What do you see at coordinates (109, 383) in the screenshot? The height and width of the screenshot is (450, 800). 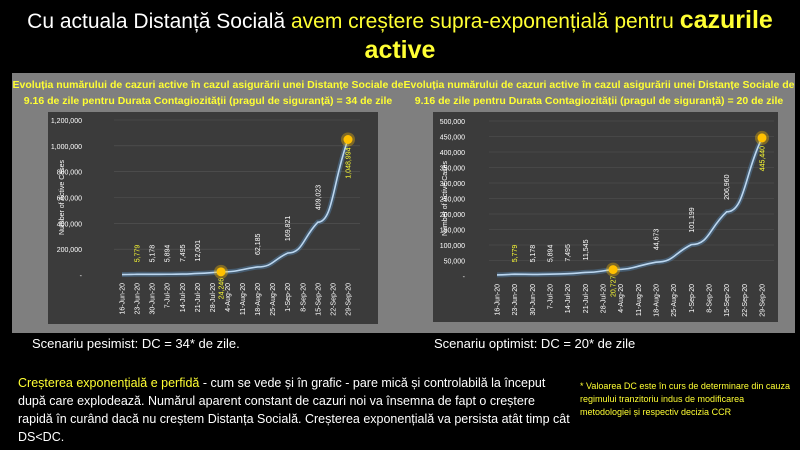 I see `body-highlight: Creșterea exponențială e perfidă` at bounding box center [109, 383].